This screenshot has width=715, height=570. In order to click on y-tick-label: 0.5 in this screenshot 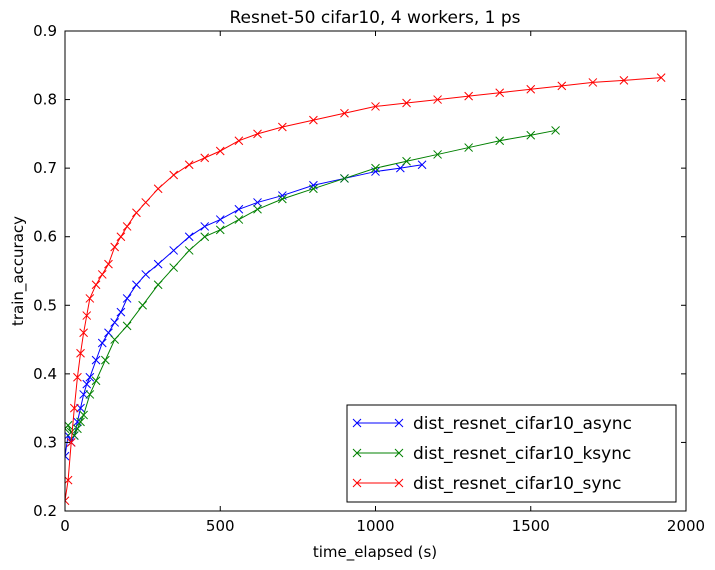, I will do `click(45, 305)`.